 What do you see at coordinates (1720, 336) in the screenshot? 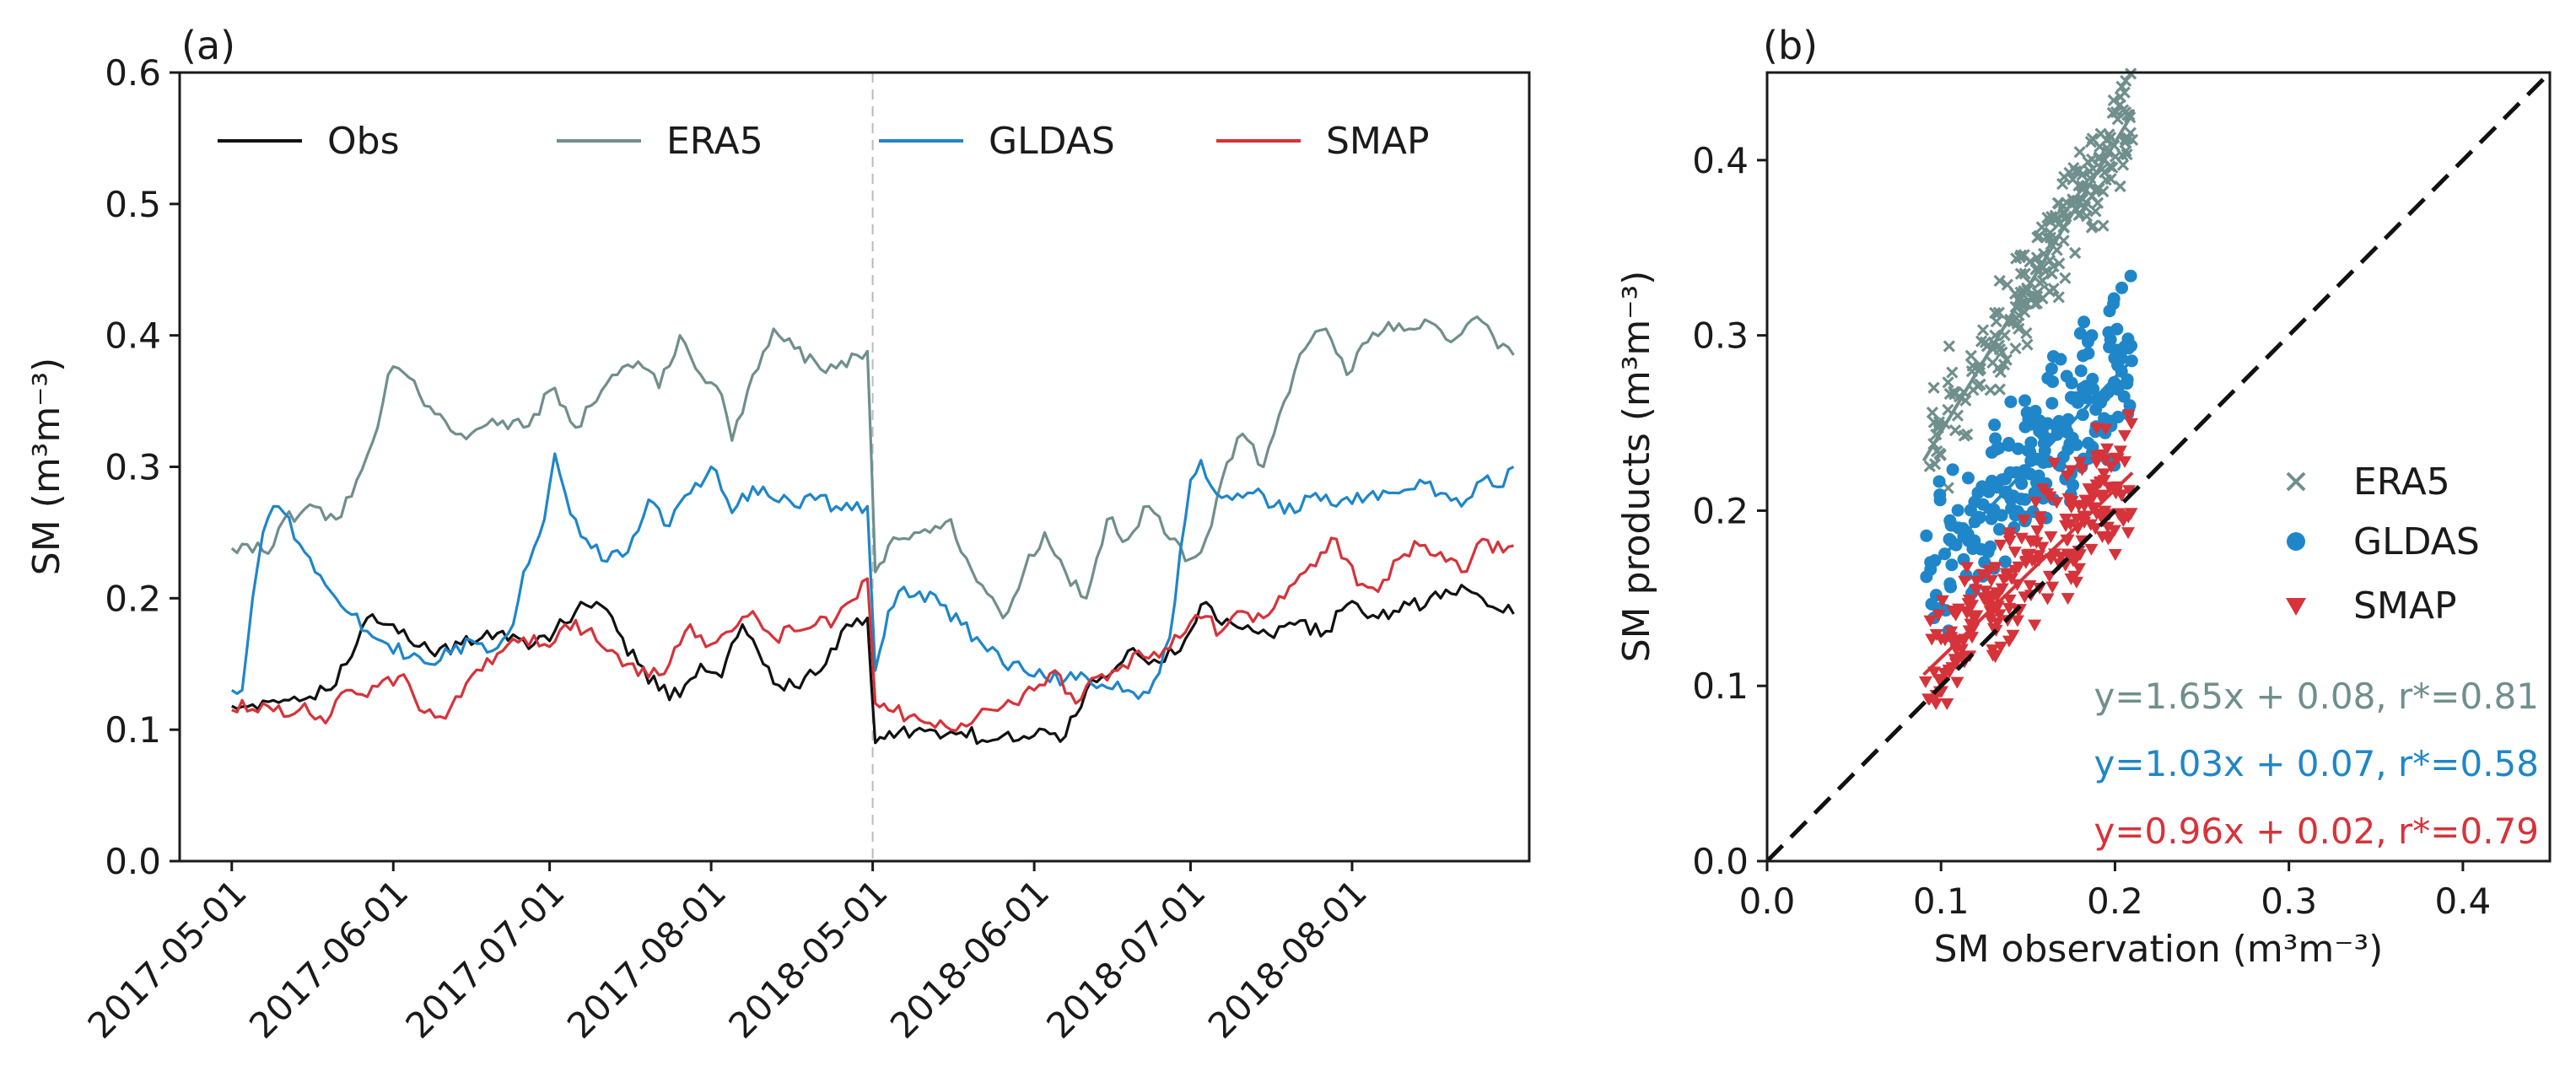
I see `b-ytick-label: 0.3` at bounding box center [1720, 336].